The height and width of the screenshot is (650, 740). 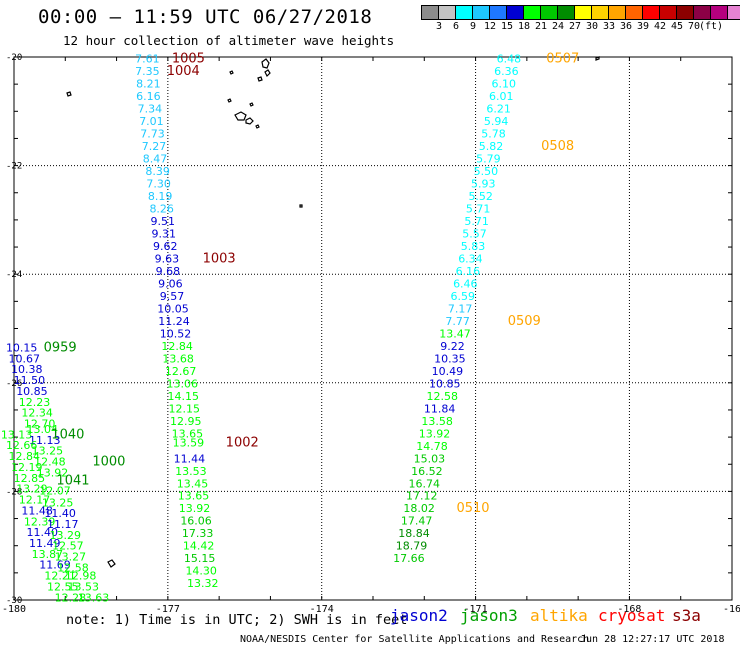 What do you see at coordinates (437, 421) in the screenshot?
I see `swh-value-label: 13.58` at bounding box center [437, 421].